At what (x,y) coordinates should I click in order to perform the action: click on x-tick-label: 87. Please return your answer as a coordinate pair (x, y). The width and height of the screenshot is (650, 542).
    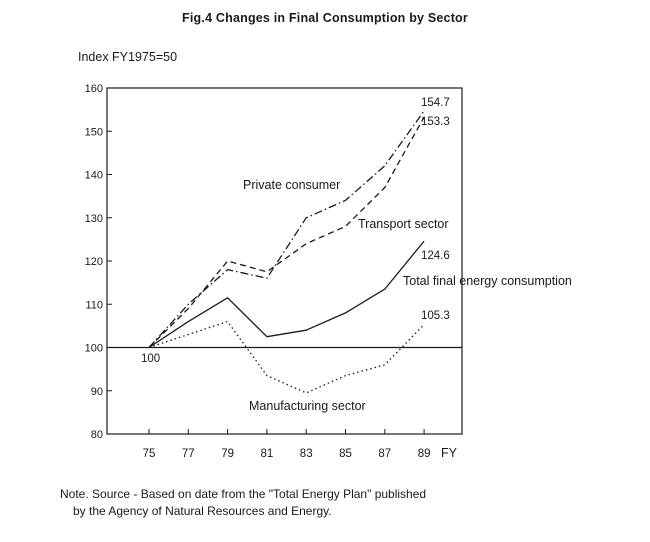
    Looking at the image, I should click on (384, 454).